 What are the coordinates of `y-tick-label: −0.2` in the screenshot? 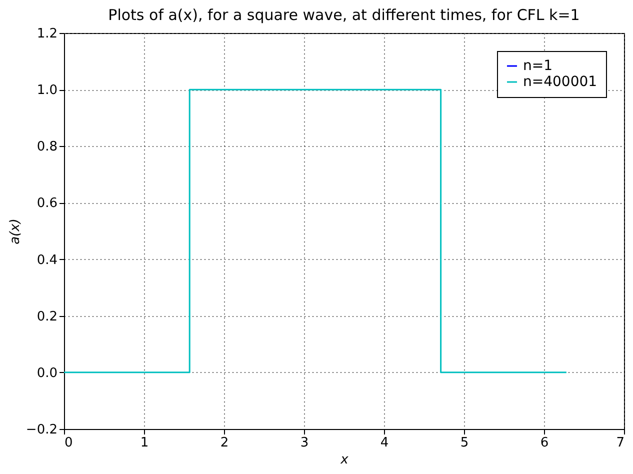 It's located at (42, 430).